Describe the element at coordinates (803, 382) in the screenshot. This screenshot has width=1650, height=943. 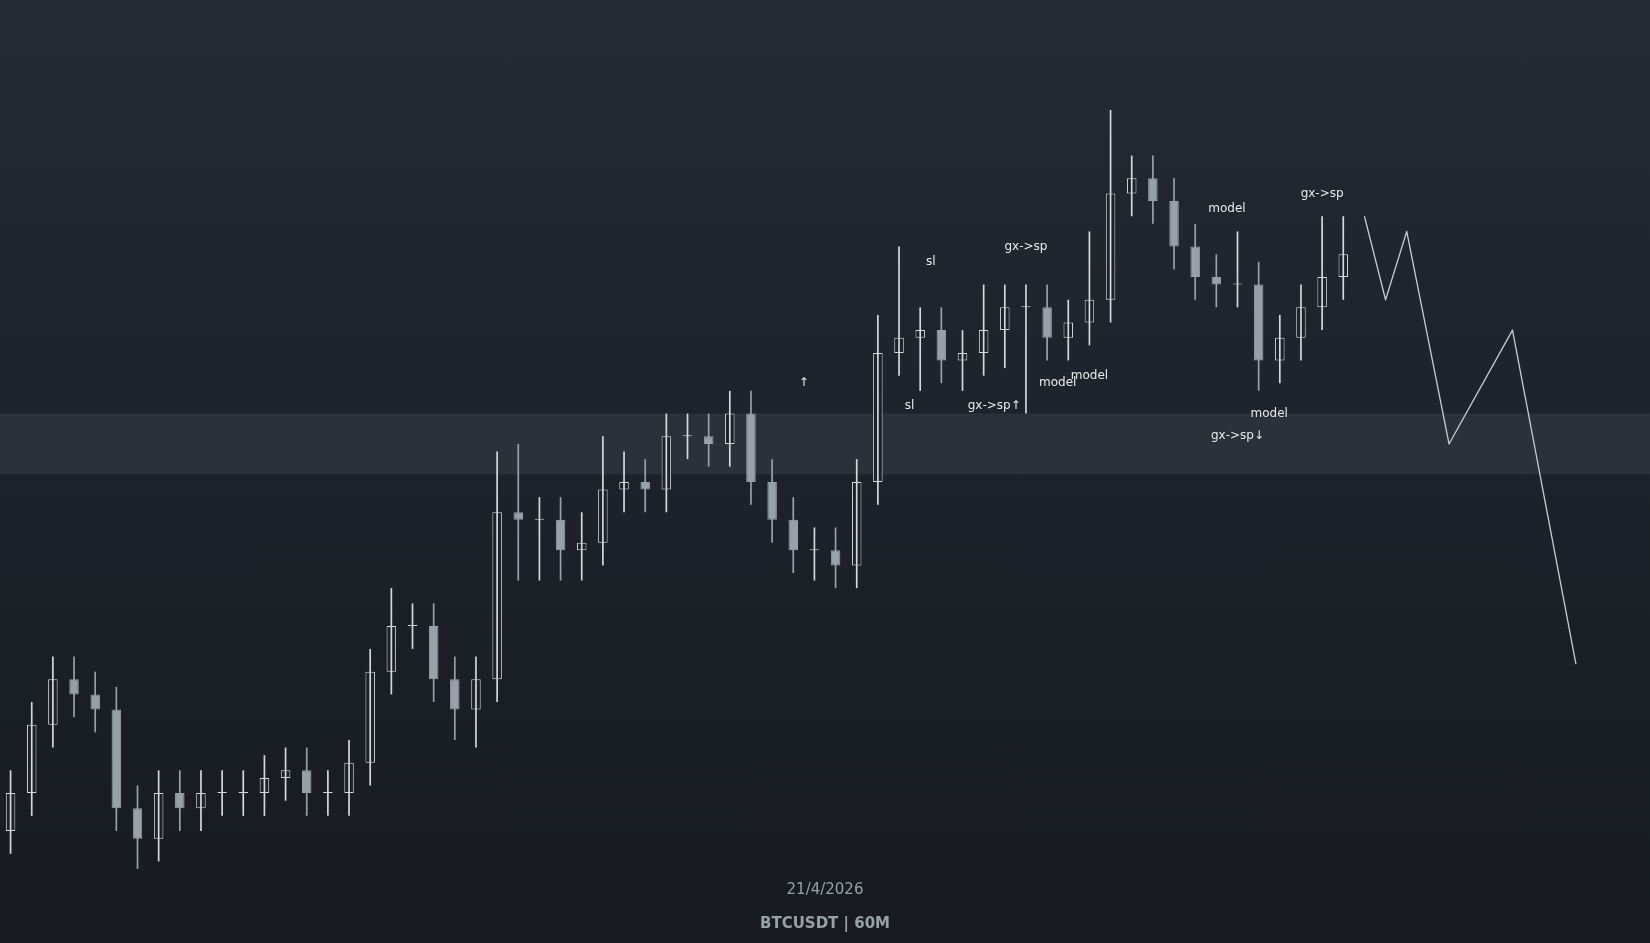
I see `annotation: ↑` at that location.